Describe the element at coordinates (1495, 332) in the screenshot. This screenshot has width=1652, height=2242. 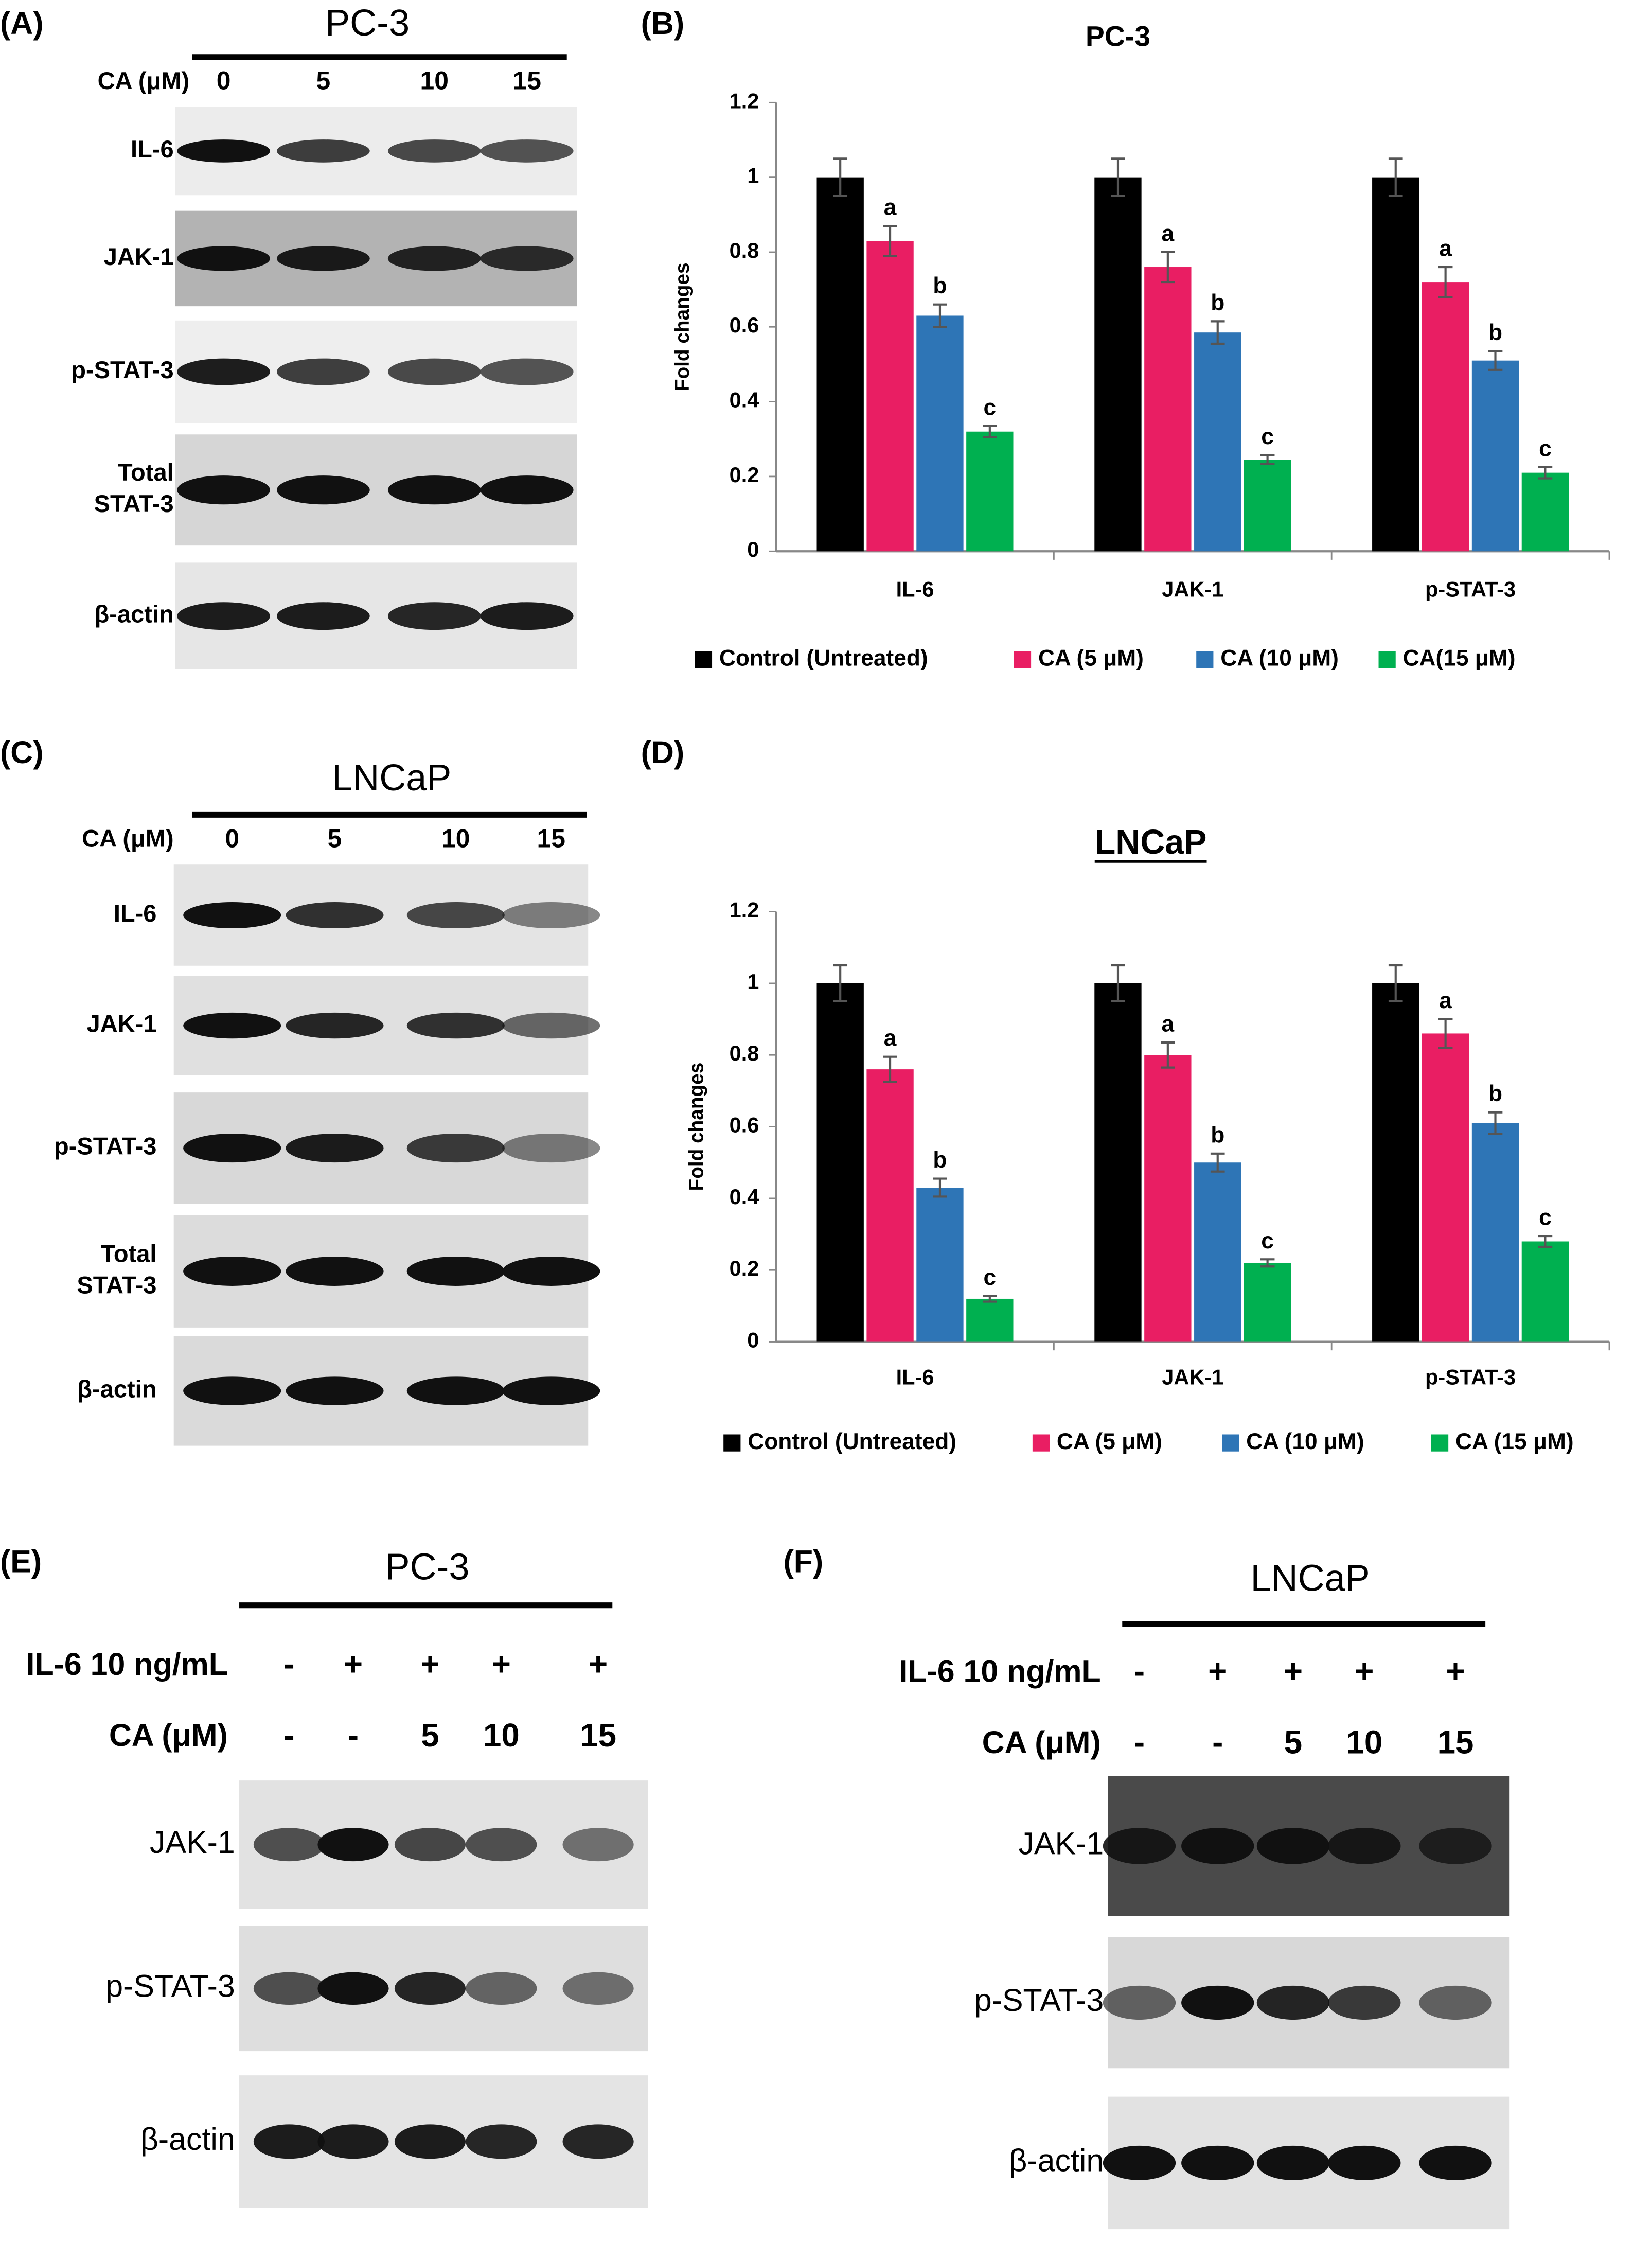
I see `significance-label: b` at that location.